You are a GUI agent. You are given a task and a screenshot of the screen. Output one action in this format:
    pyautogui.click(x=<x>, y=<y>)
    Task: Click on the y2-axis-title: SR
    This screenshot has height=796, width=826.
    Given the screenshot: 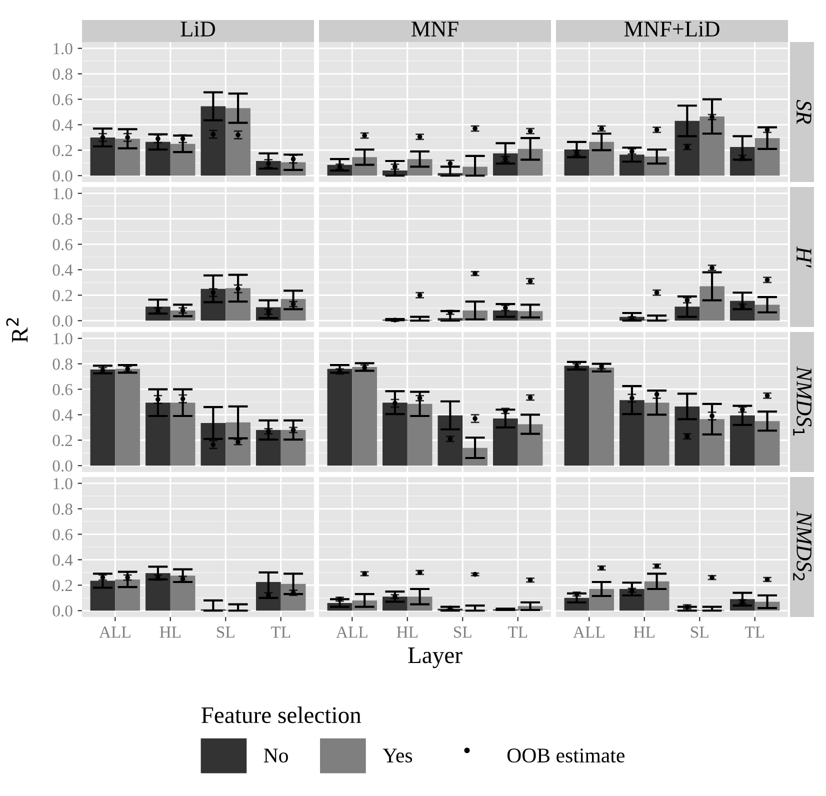 What is the action you would take?
    pyautogui.click(x=804, y=112)
    